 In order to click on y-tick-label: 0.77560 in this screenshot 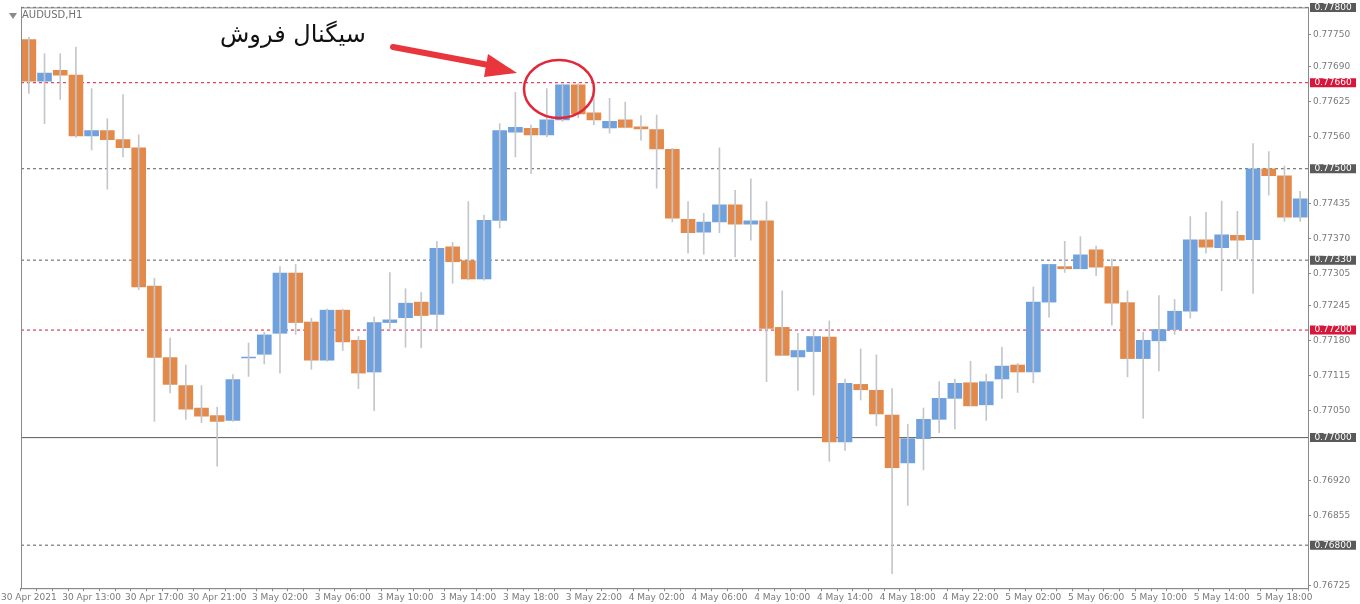, I will do `click(1332, 135)`.